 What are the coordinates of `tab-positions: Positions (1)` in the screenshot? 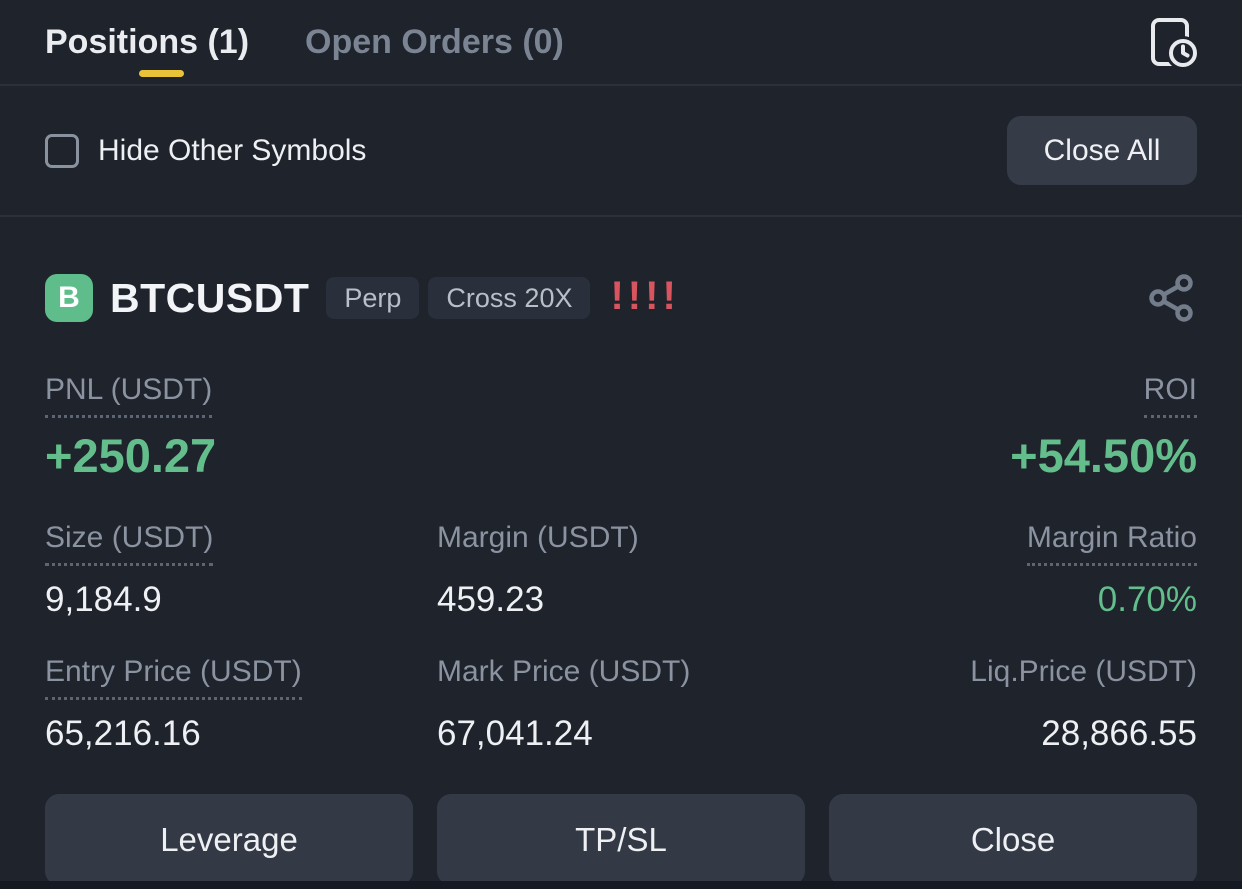 It's located at (147, 41).